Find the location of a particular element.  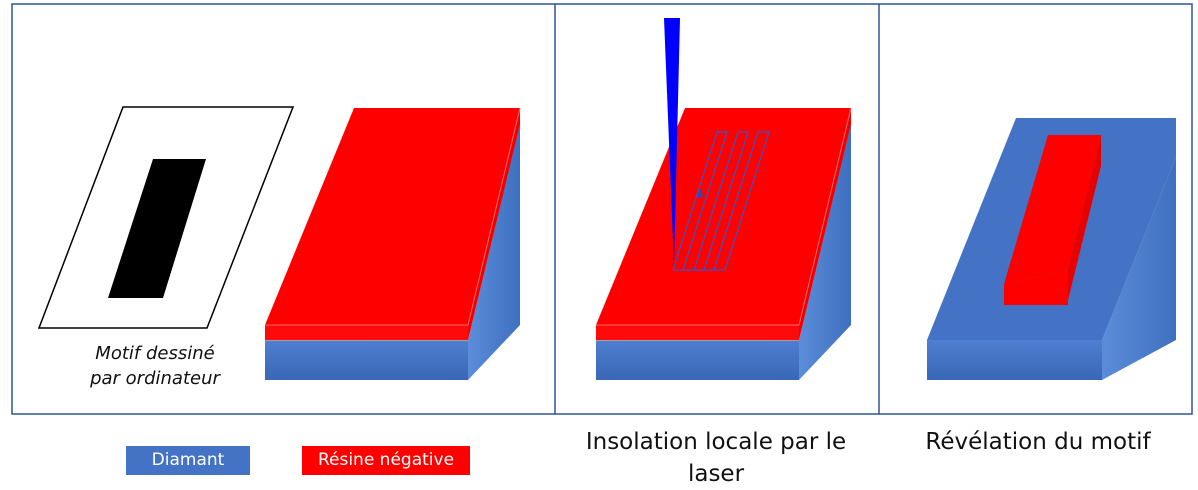

panel1-caption-line1: Motif dessiné is located at coordinates (155, 353).